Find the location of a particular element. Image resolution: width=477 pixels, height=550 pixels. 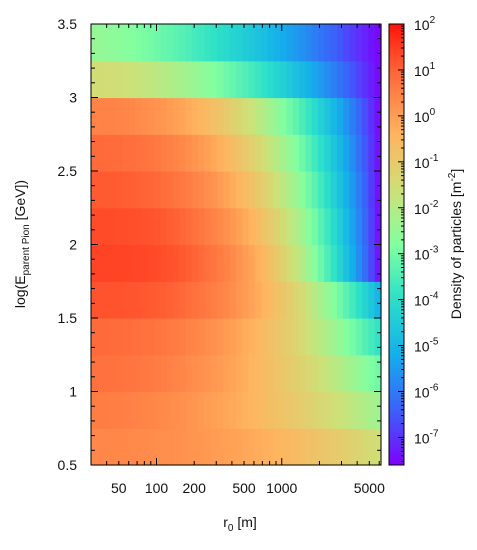

x-tick-label: 200 is located at coordinates (195, 488).